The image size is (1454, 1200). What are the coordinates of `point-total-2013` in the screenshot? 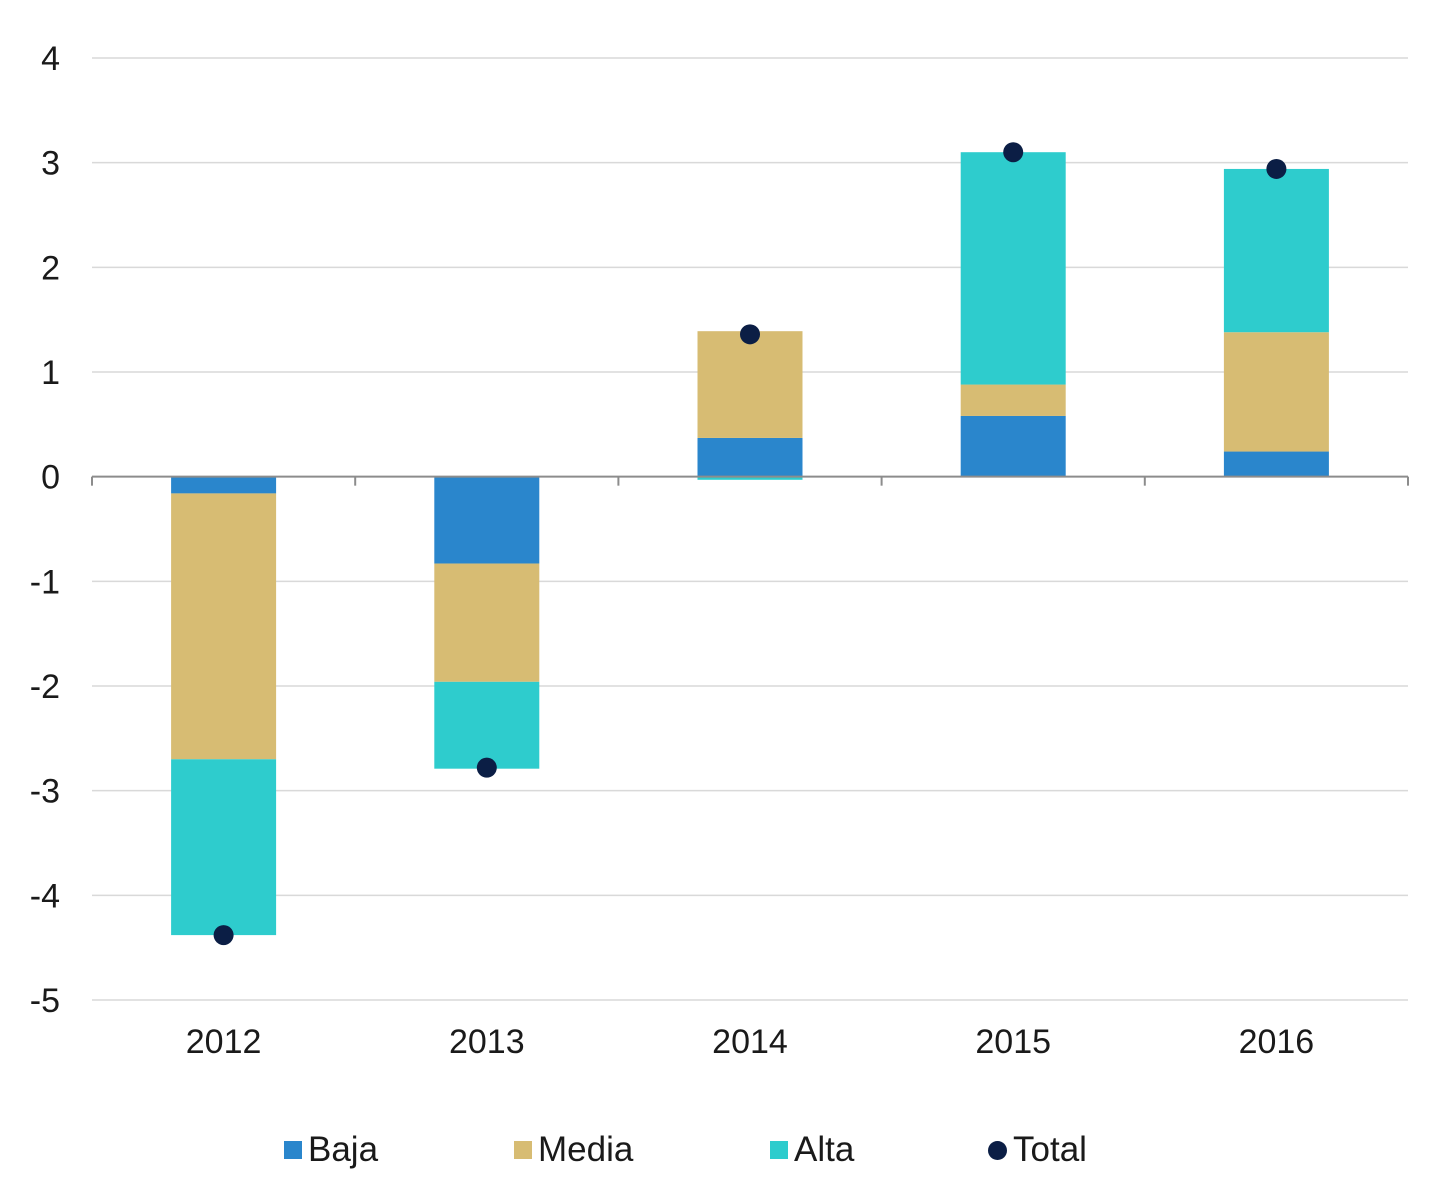 It's located at (486, 767).